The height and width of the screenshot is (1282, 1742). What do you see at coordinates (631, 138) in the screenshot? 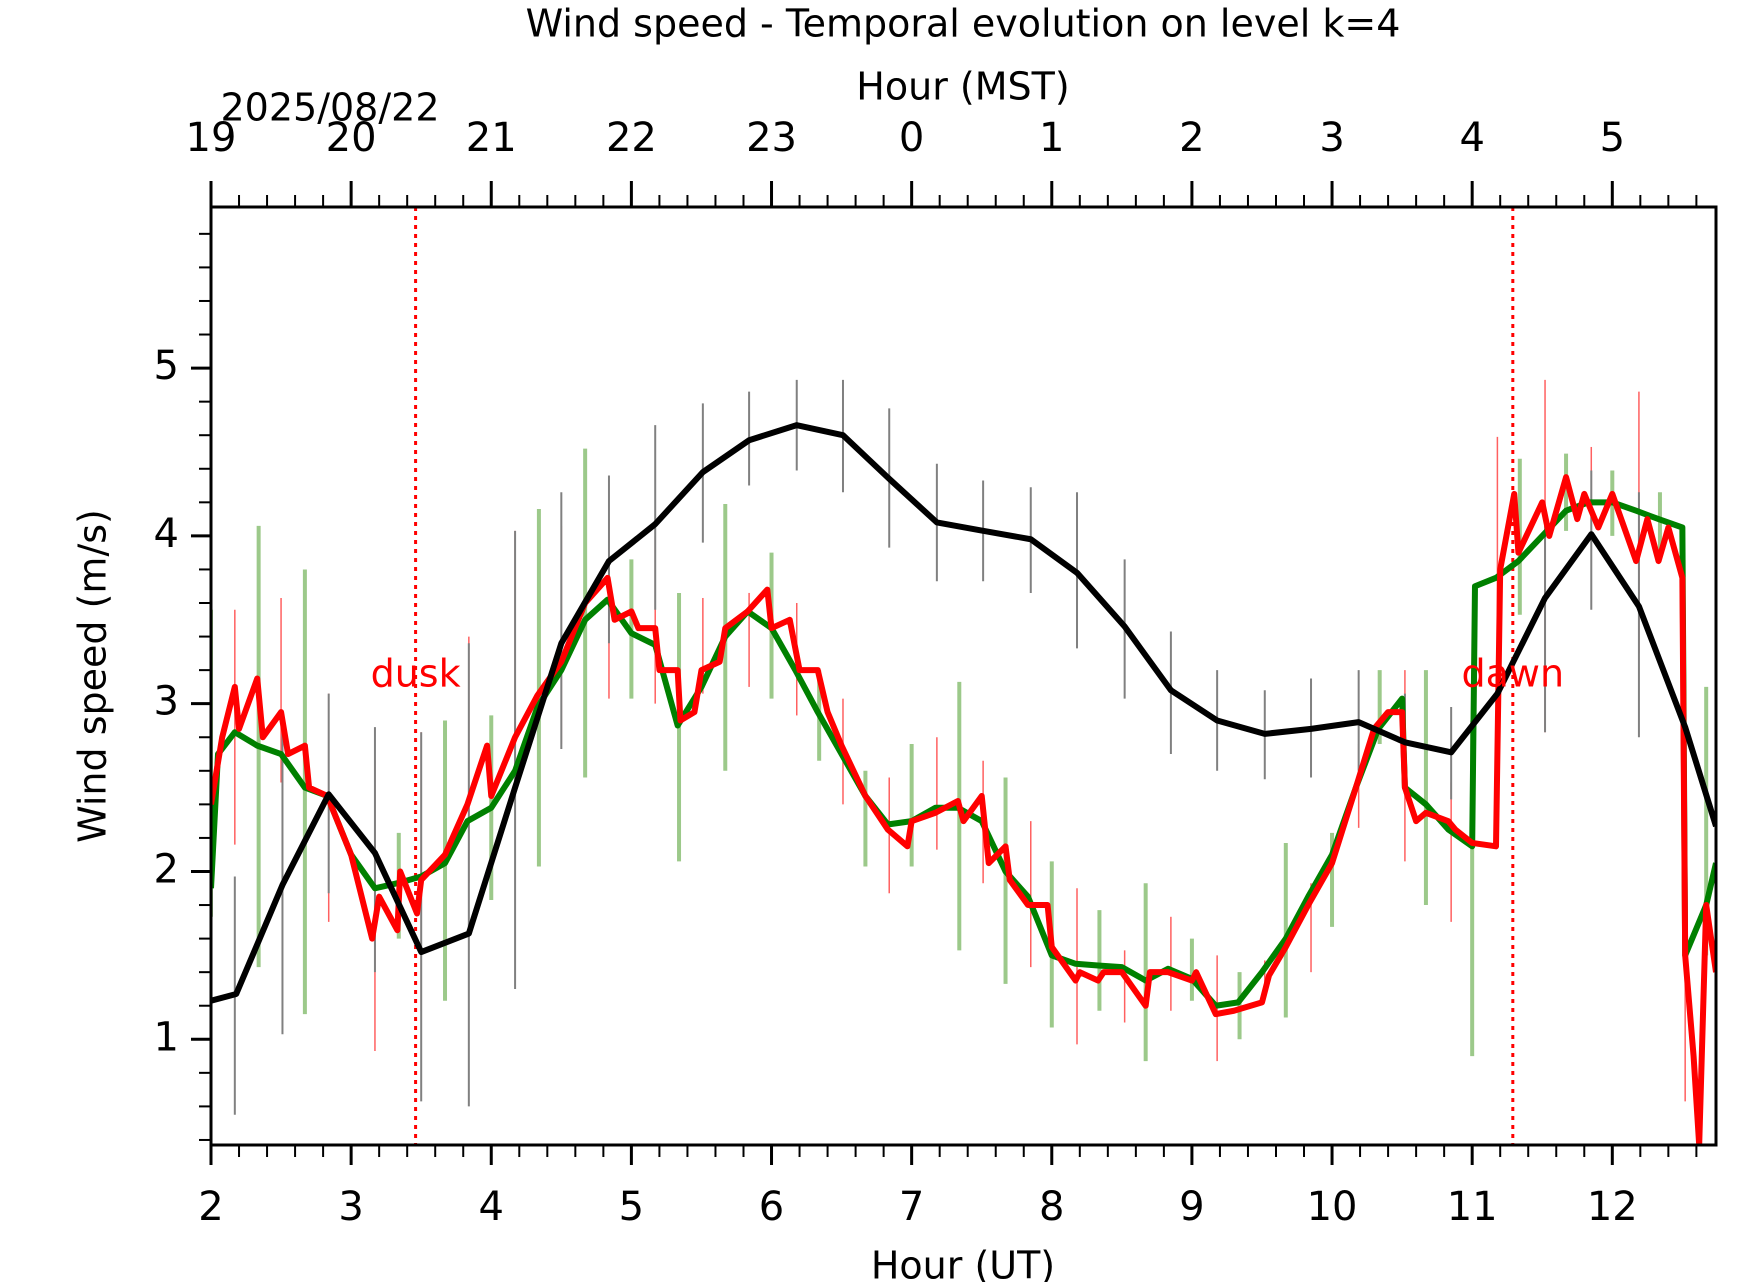
I see `x2-tick-label: 22` at bounding box center [631, 138].